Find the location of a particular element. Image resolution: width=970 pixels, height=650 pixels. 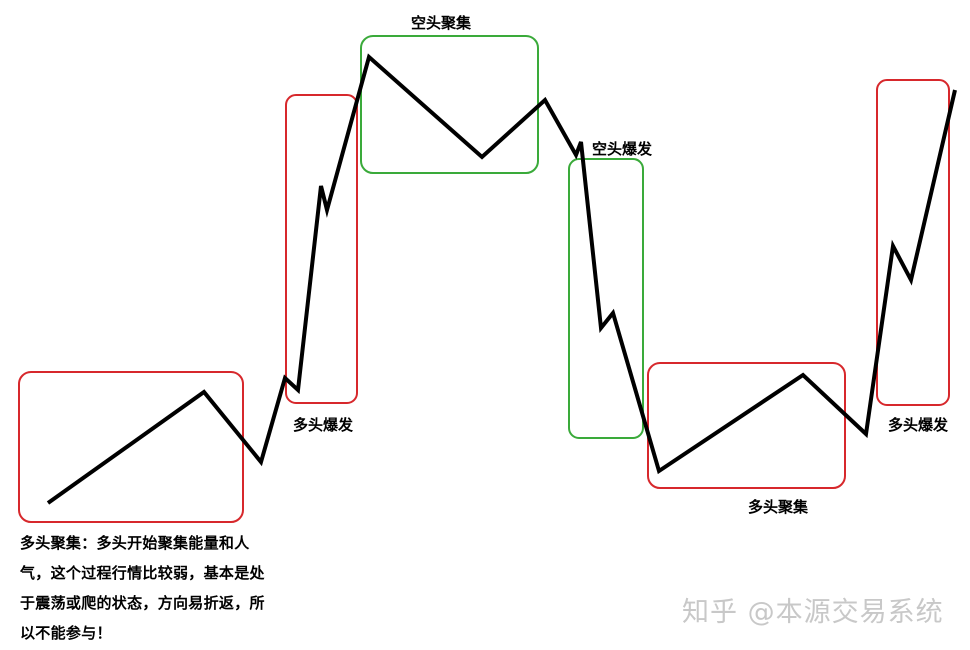

long-burst-label-right: 多头爆发 is located at coordinates (918, 425).